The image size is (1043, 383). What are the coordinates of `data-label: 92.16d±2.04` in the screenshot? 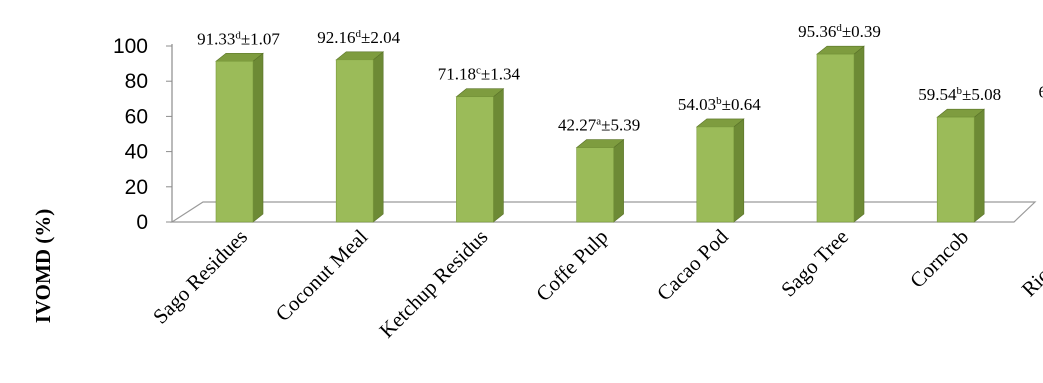 It's located at (358, 37).